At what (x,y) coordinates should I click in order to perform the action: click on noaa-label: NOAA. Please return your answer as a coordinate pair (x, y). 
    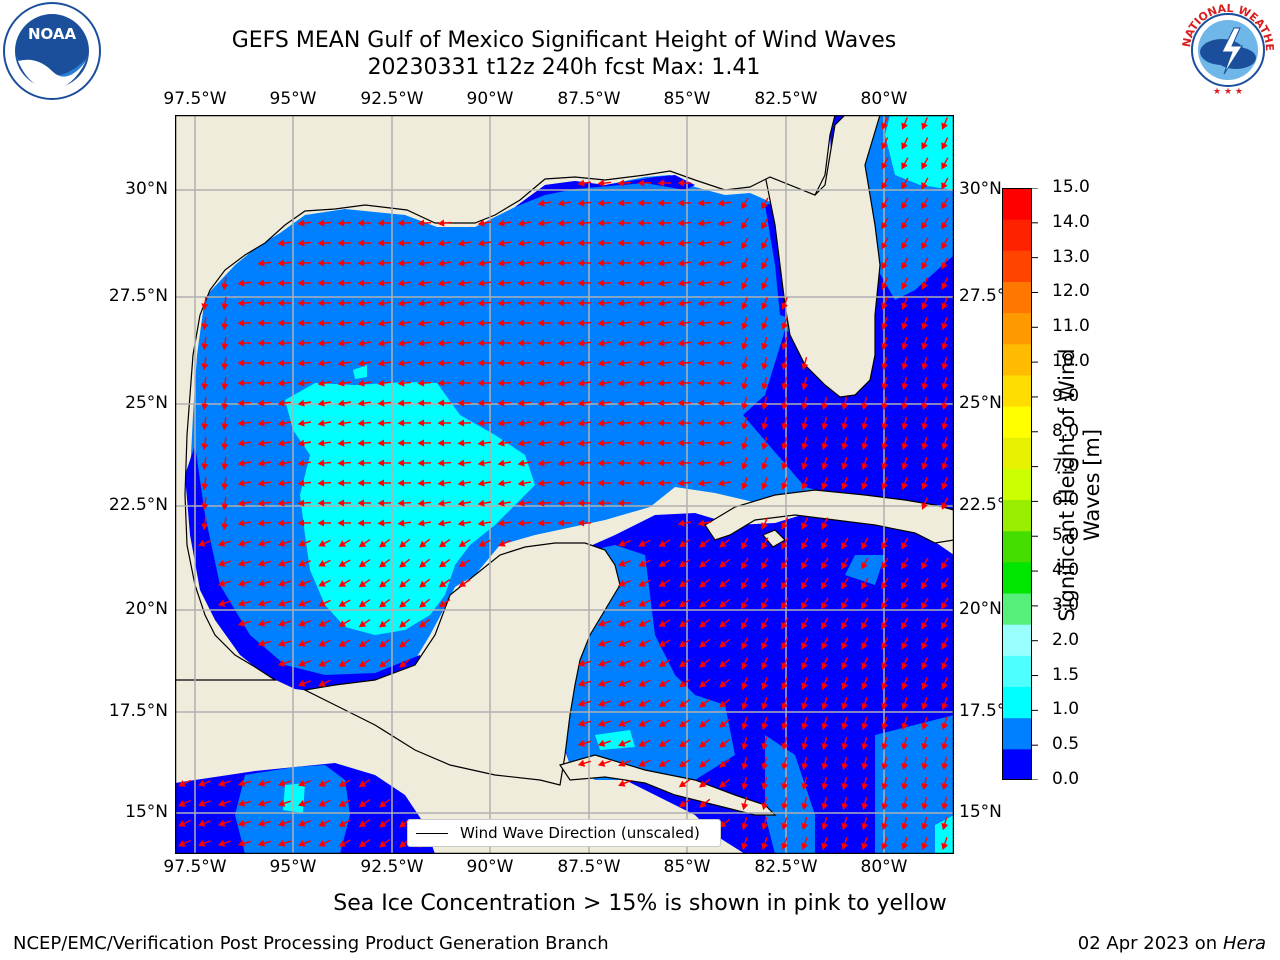
    Looking at the image, I should click on (52, 34).